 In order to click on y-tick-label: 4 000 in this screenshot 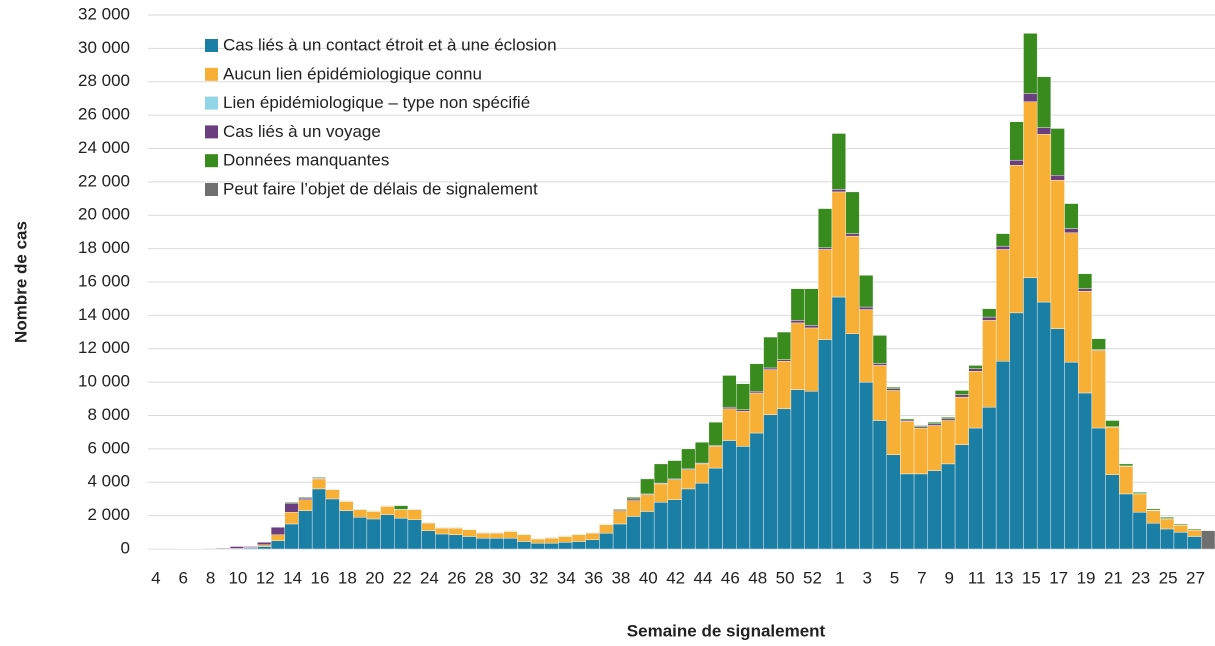, I will do `click(108, 481)`.